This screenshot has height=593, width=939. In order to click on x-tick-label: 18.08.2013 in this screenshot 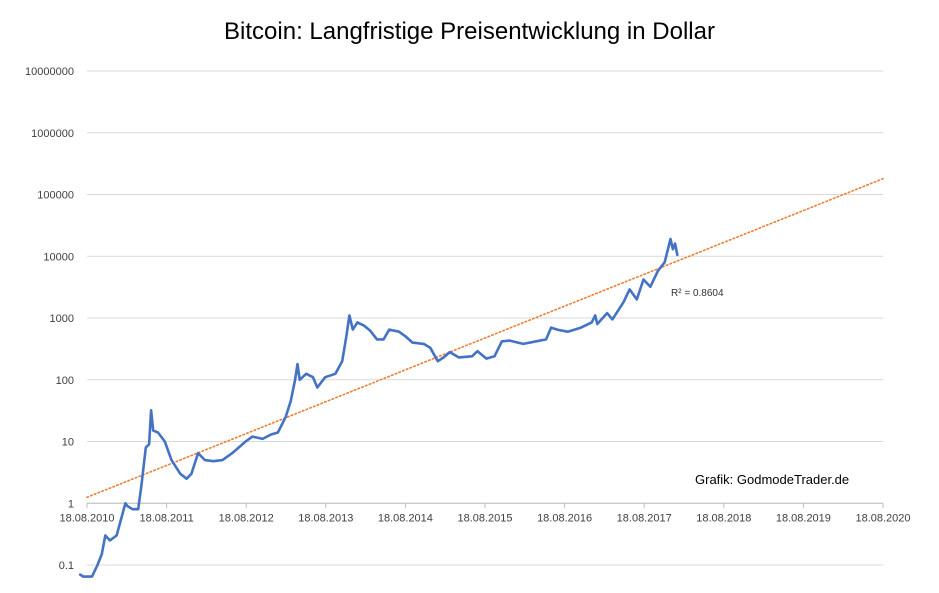, I will do `click(325, 518)`.